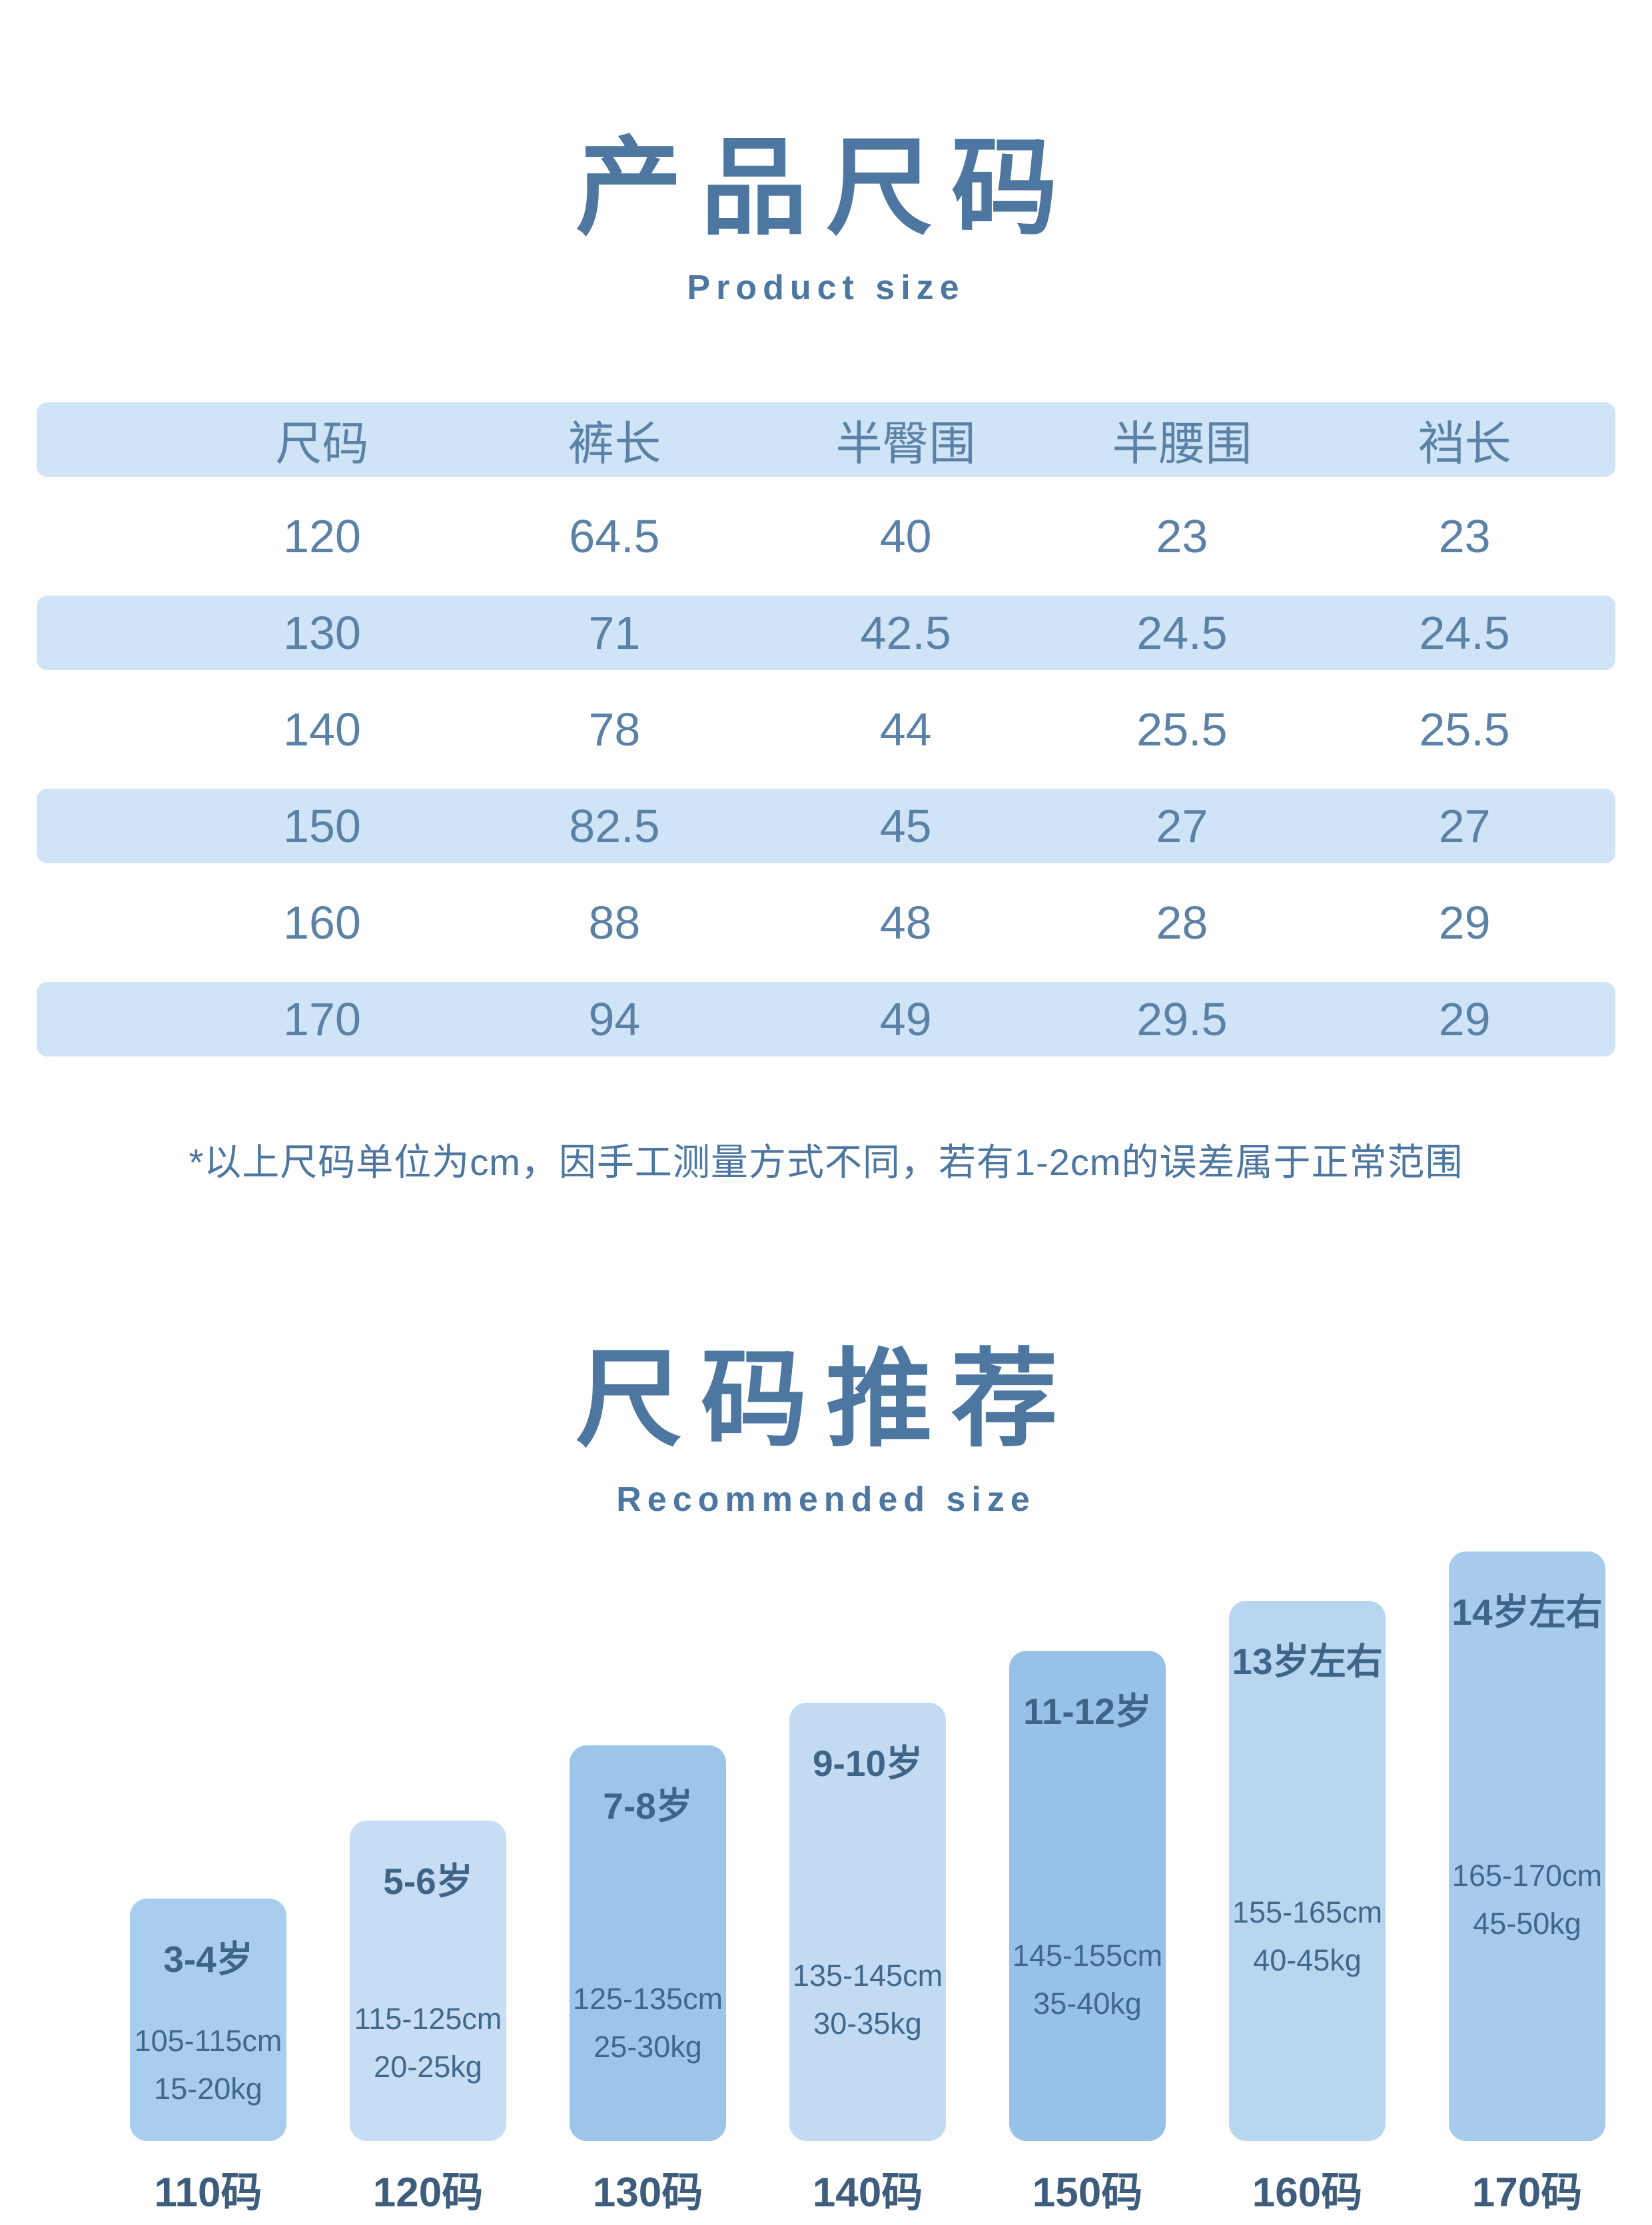 Image resolution: width=1652 pixels, height=2225 pixels. What do you see at coordinates (648, 1806) in the screenshot?
I see `bar-age-label: 7-8岁` at bounding box center [648, 1806].